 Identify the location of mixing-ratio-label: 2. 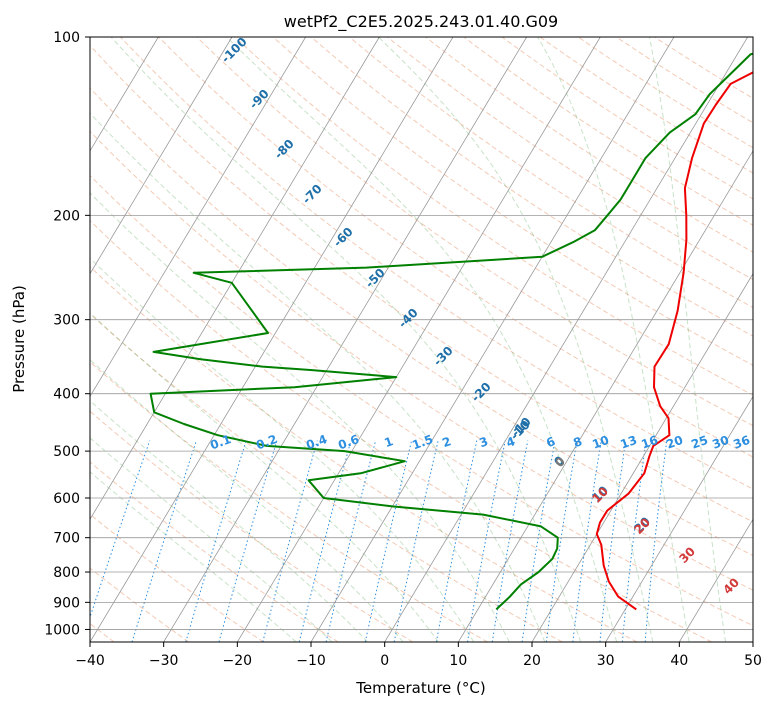
(446, 442).